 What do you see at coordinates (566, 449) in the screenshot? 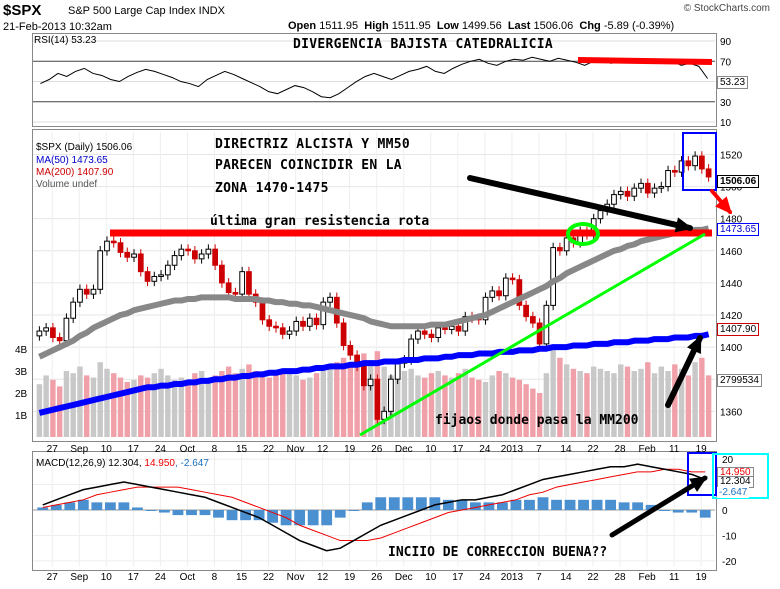
I see `x-tick-label: 14` at bounding box center [566, 449].